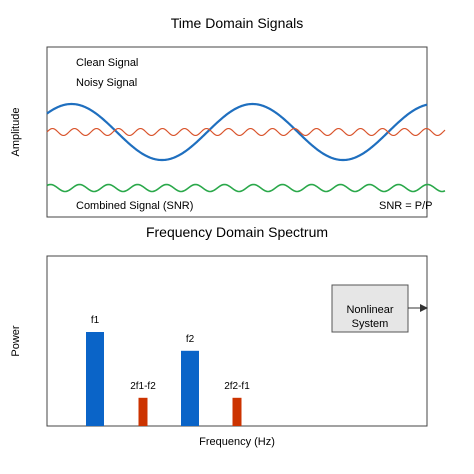 The image size is (474, 474). What do you see at coordinates (143, 386) in the screenshot?
I see `bar-label-2f1-f2: 2f1-f2` at bounding box center [143, 386].